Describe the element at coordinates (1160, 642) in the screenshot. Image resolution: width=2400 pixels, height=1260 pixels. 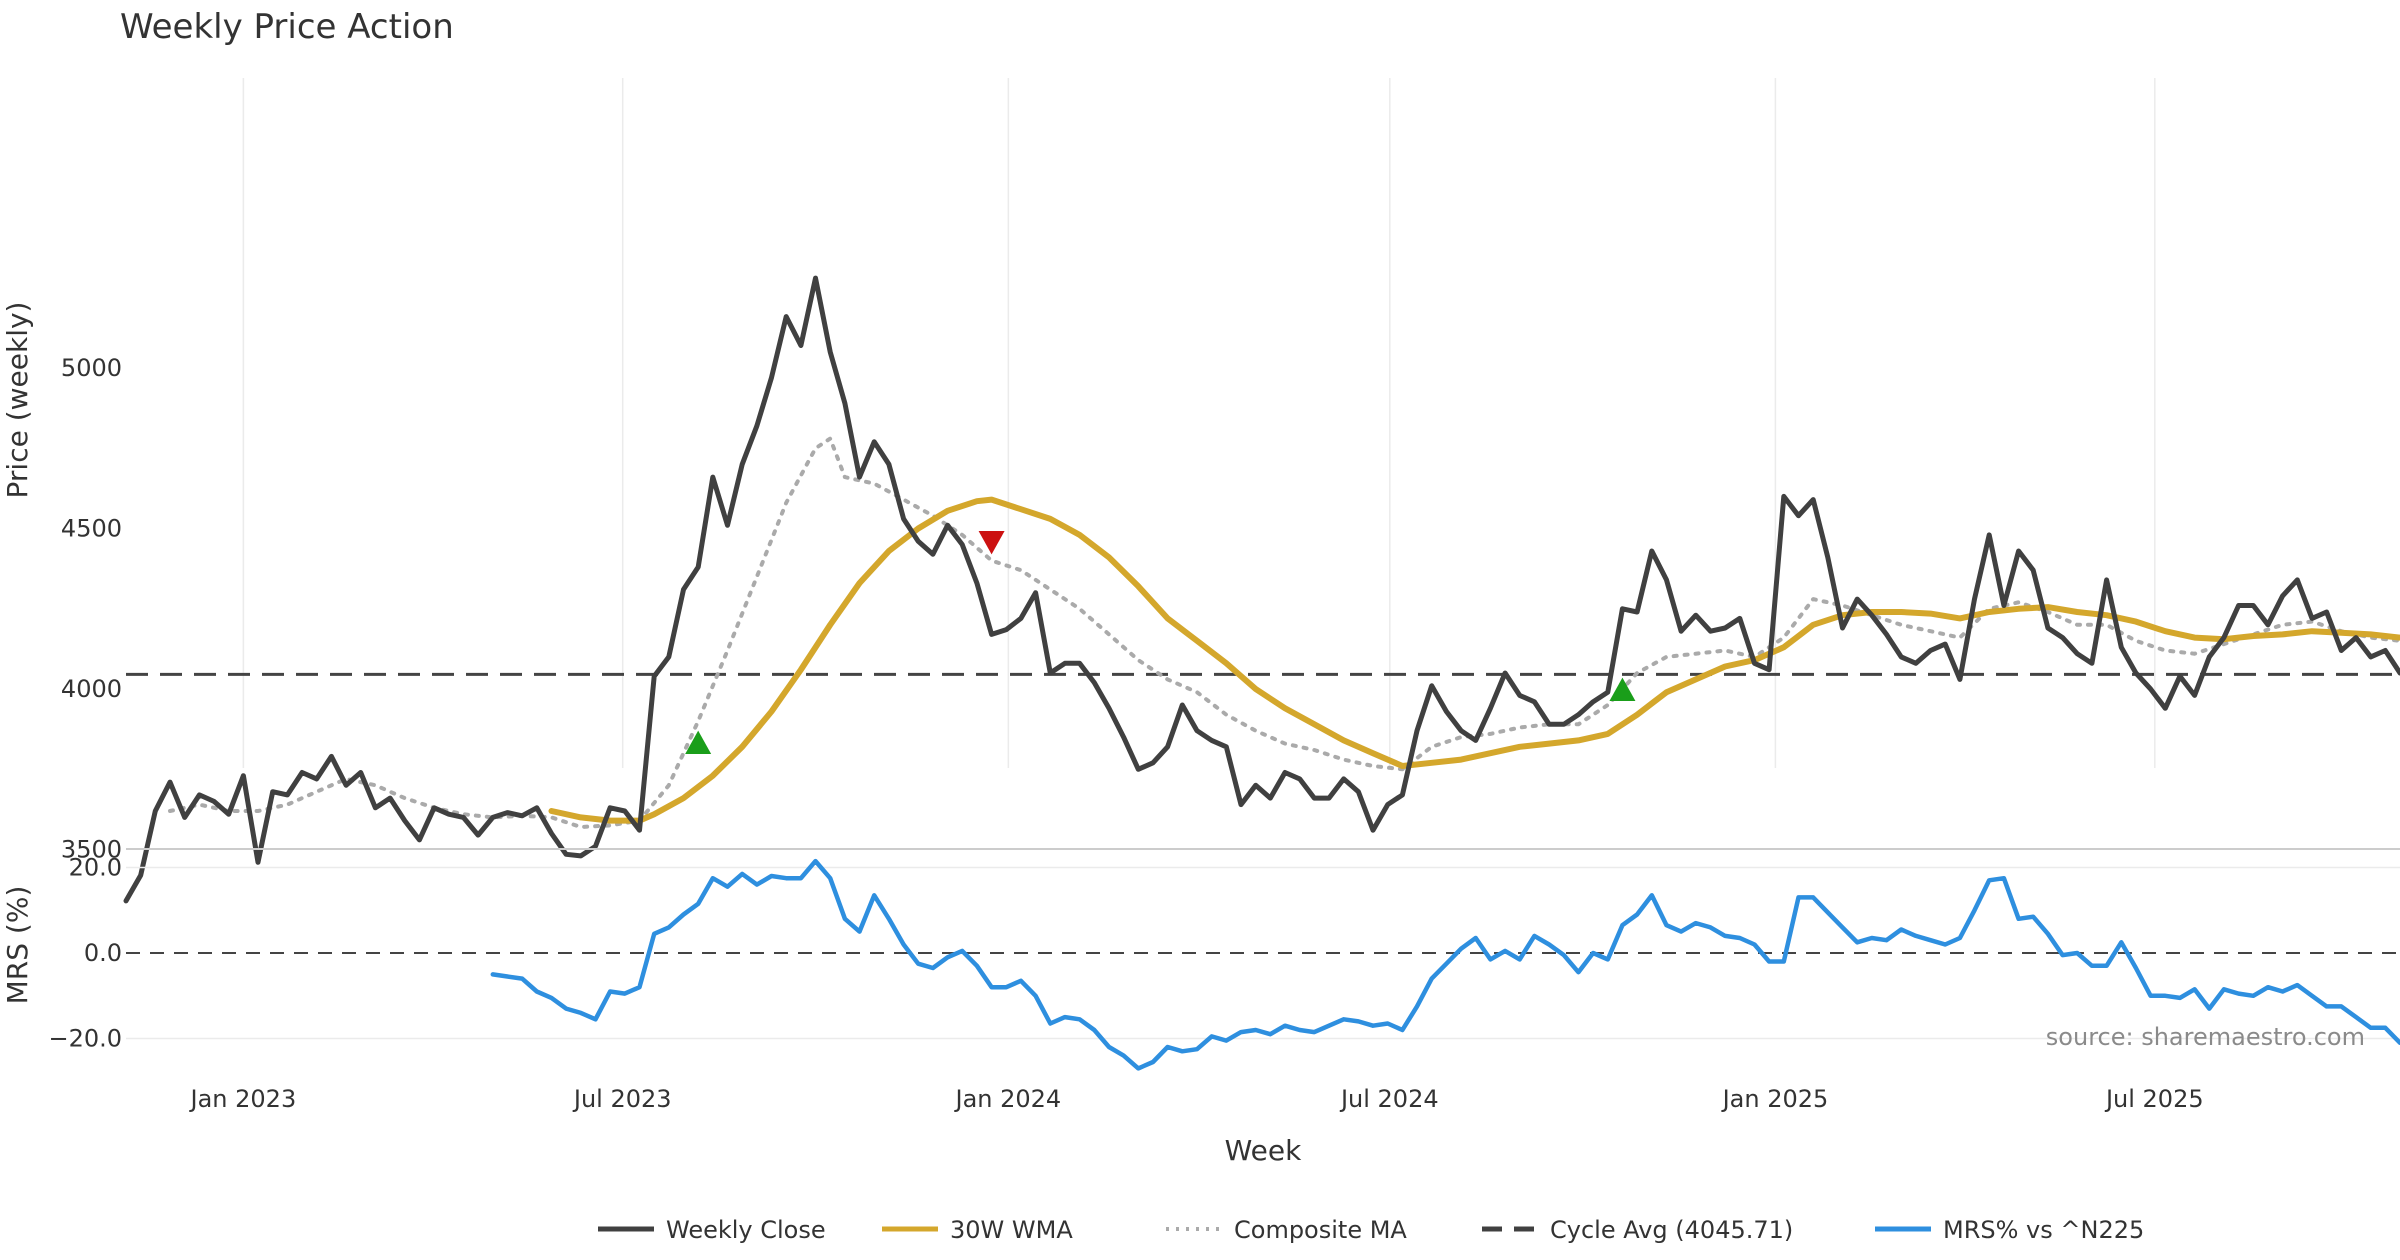
I see `signal-markers` at that location.